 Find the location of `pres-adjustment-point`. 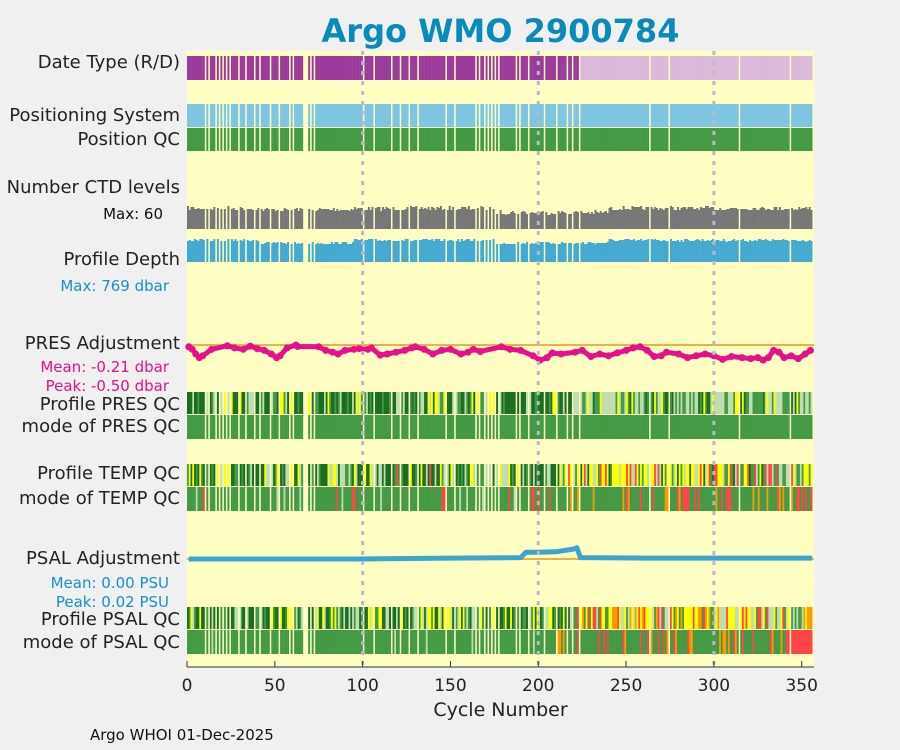

pres-adjustment-point is located at coordinates (688, 358).